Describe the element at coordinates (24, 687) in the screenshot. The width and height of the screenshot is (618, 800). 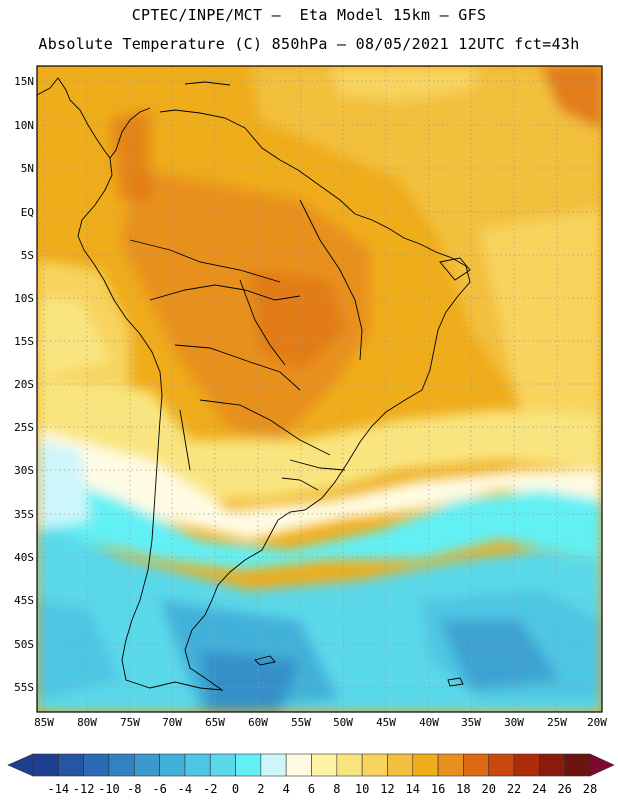
I see `lat-label: 55S` at that location.